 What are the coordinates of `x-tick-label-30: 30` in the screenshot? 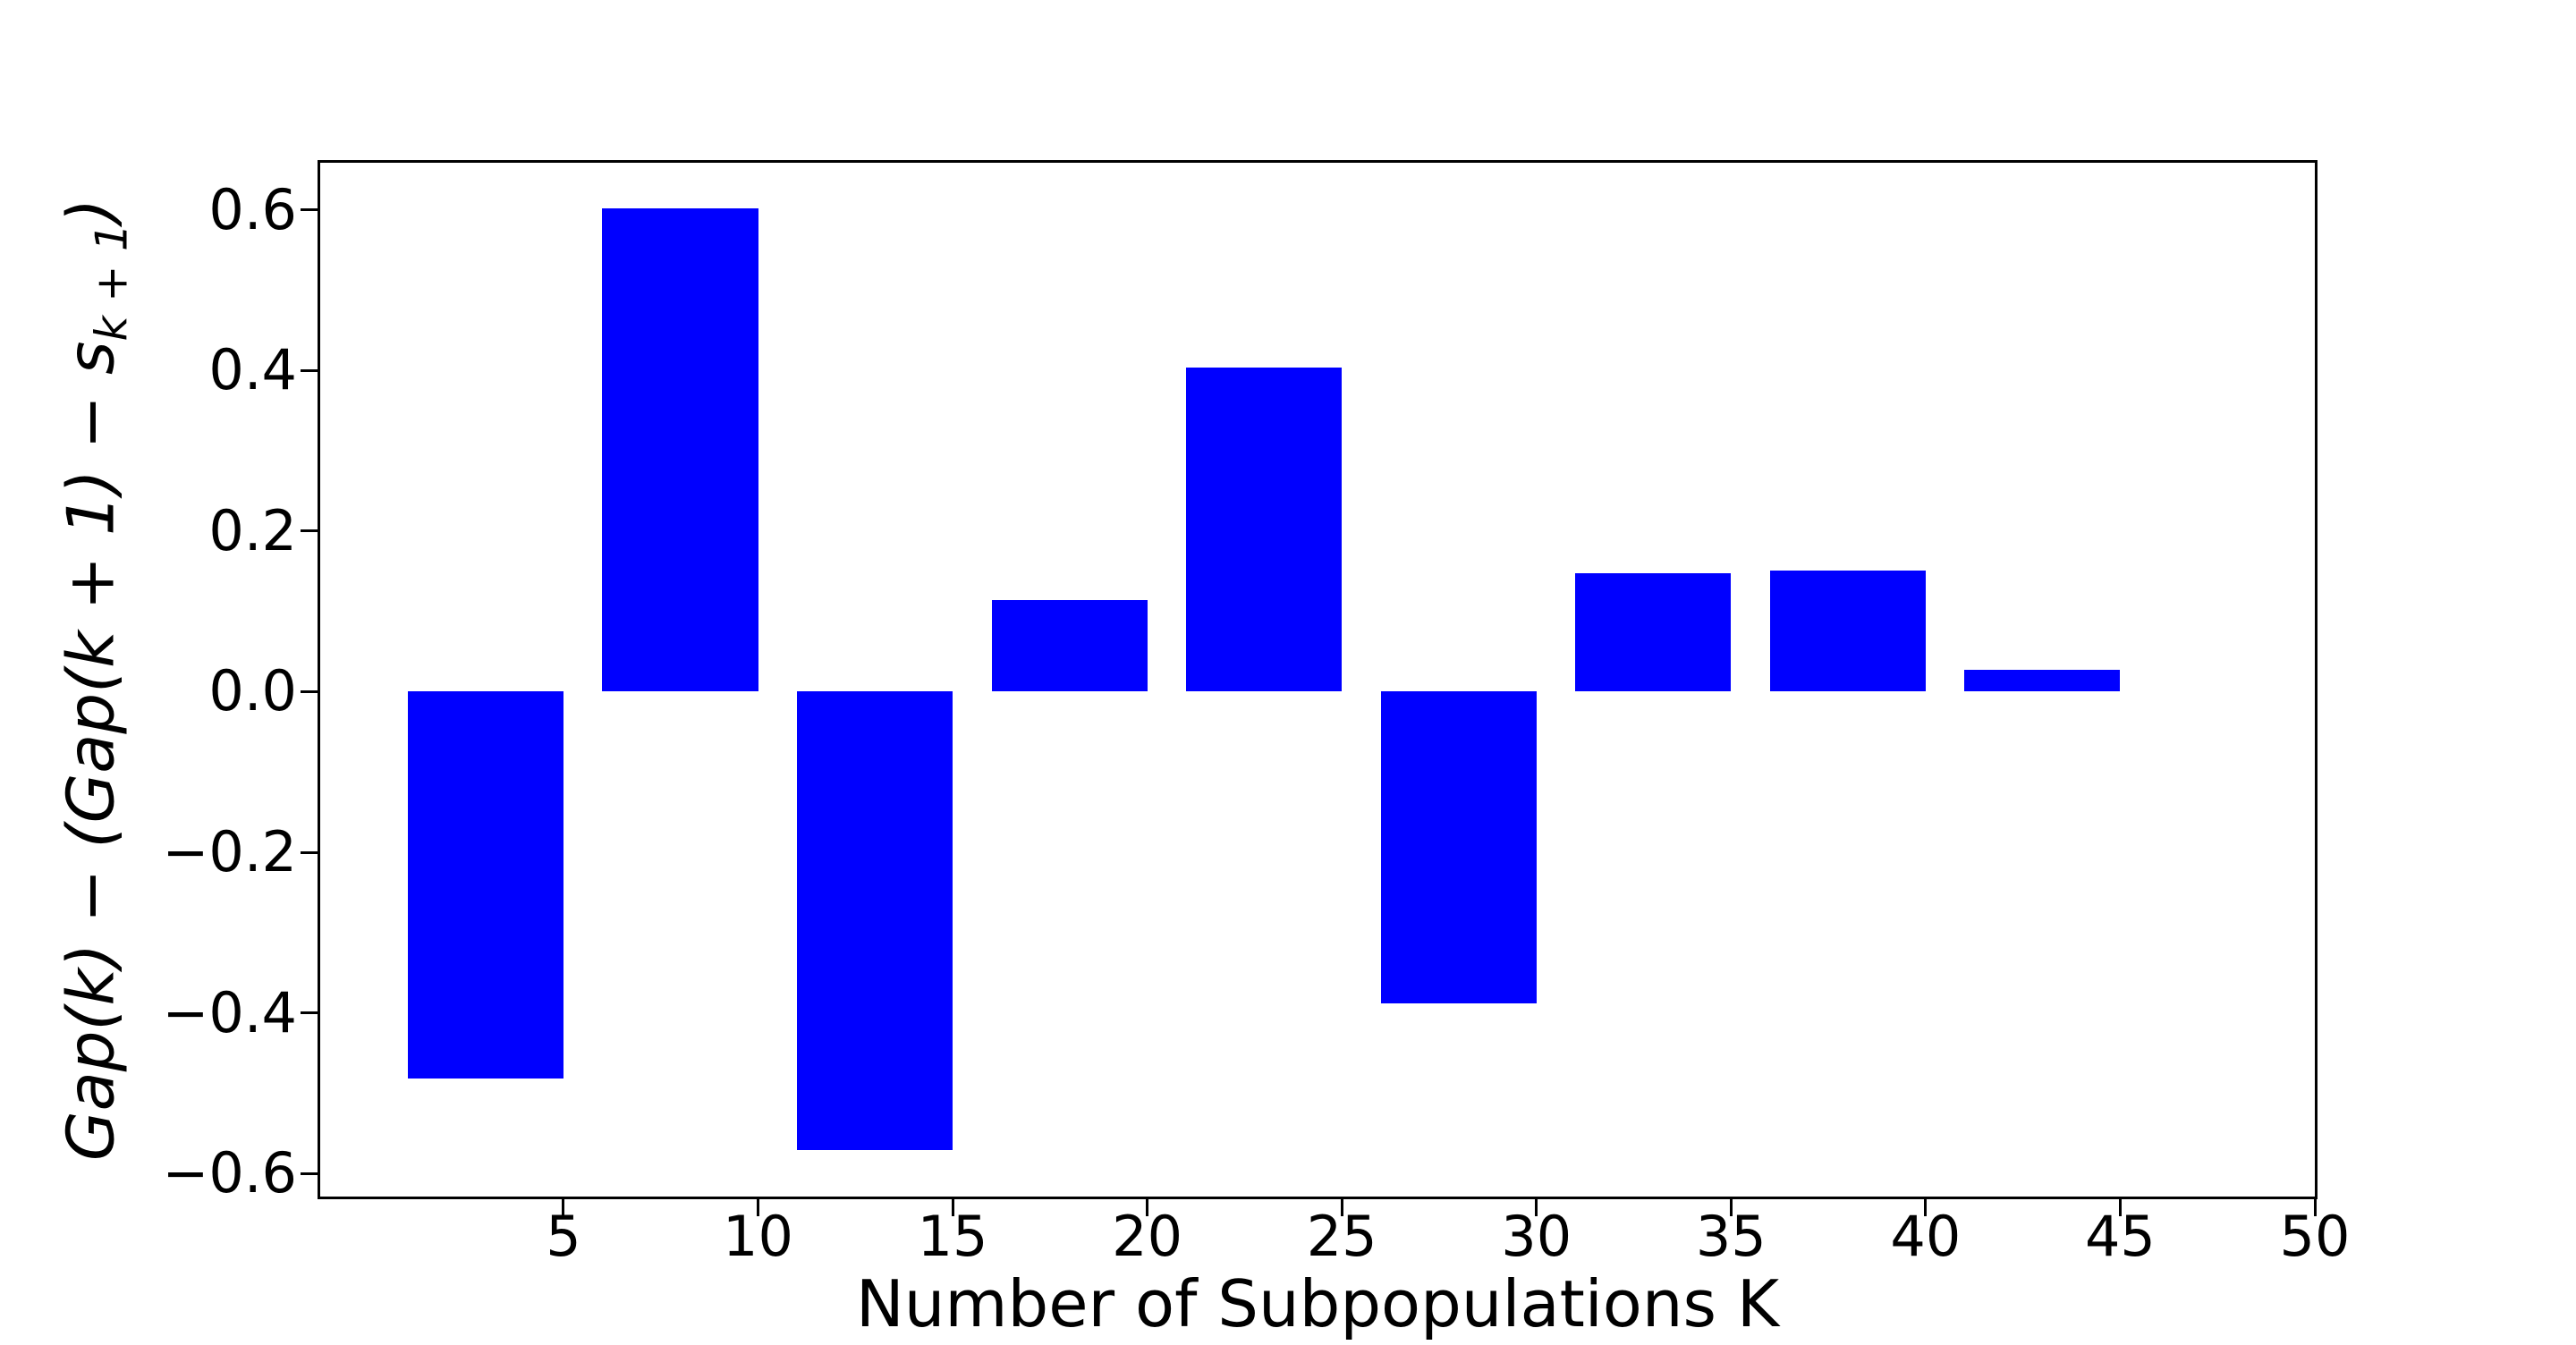 It's located at (1536, 1236).